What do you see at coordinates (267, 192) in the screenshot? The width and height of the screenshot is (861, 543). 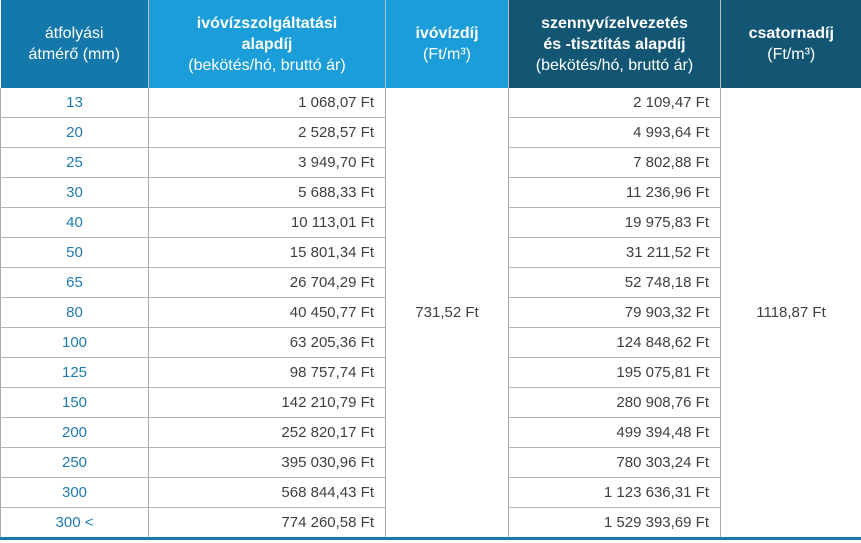 I see `water-base-fee-cell: 5 688,33 Ft` at bounding box center [267, 192].